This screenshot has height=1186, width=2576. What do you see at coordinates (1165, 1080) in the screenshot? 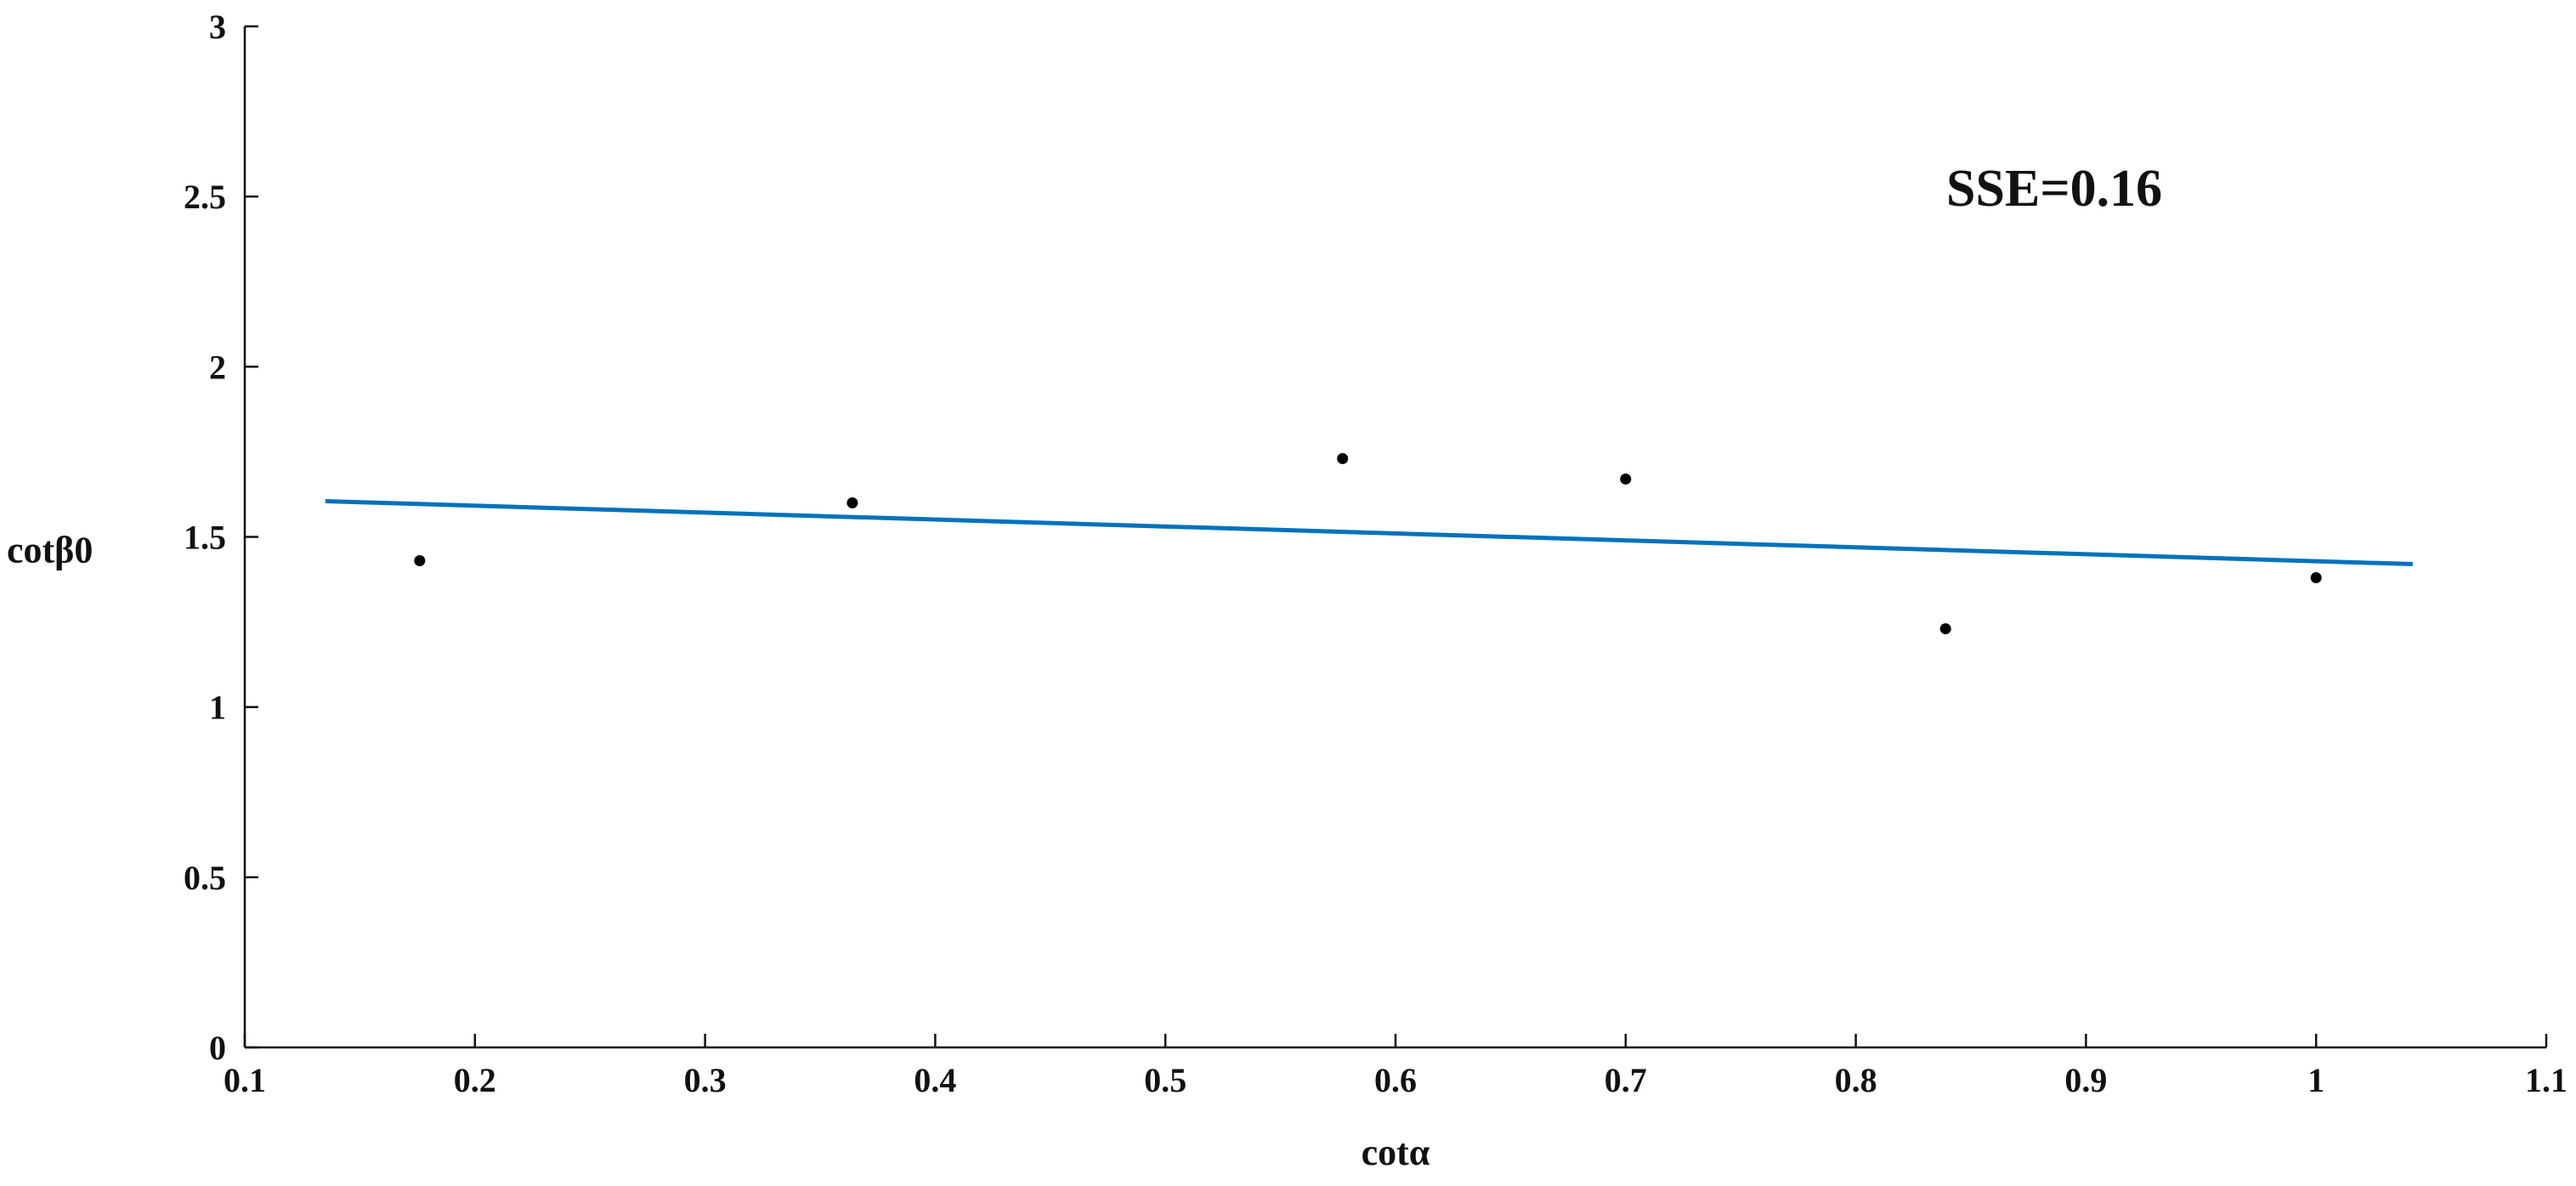
I see `x-tick-label: 0.5` at bounding box center [1165, 1080].